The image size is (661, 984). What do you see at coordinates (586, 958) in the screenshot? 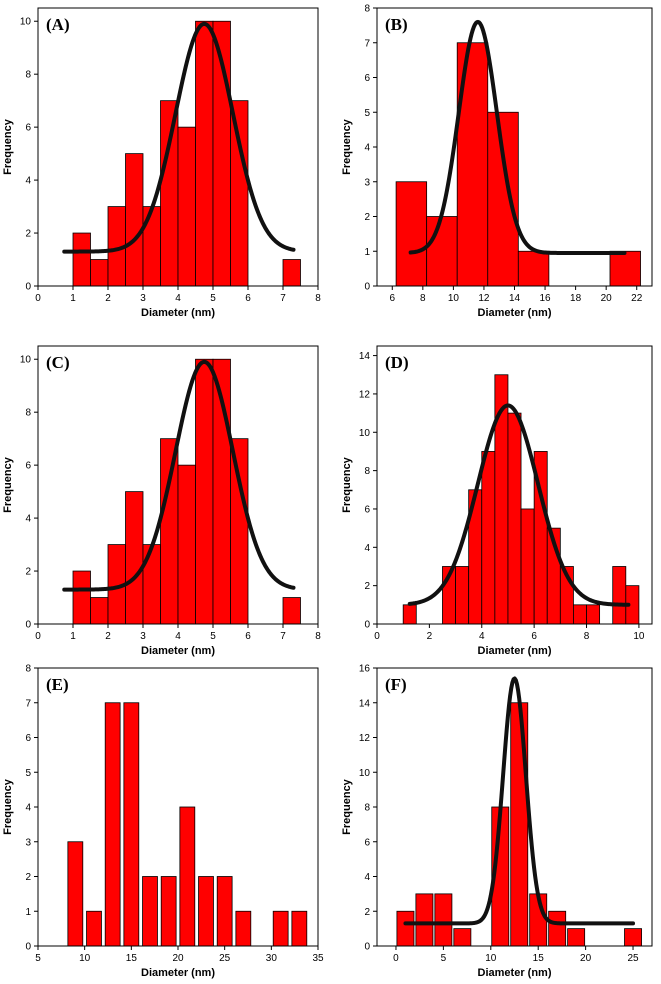
I see `x-tick-label: 20` at bounding box center [586, 958].